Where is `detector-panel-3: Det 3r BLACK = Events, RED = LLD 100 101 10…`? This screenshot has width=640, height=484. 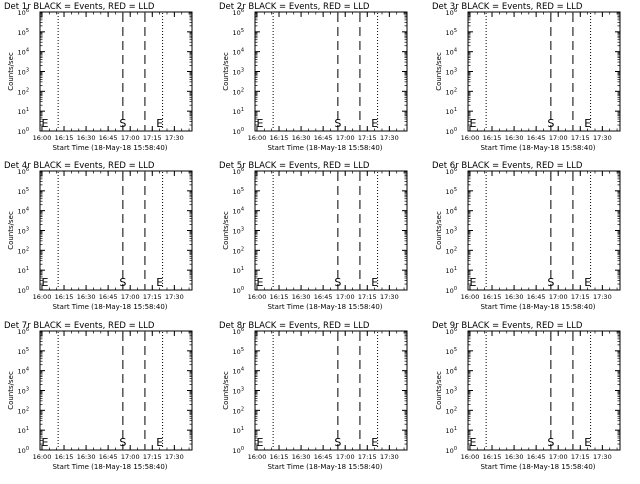
detector-panel-3: Det 3r BLACK = Events, RED = LLD 100 101 10… is located at coordinates (526, 77).